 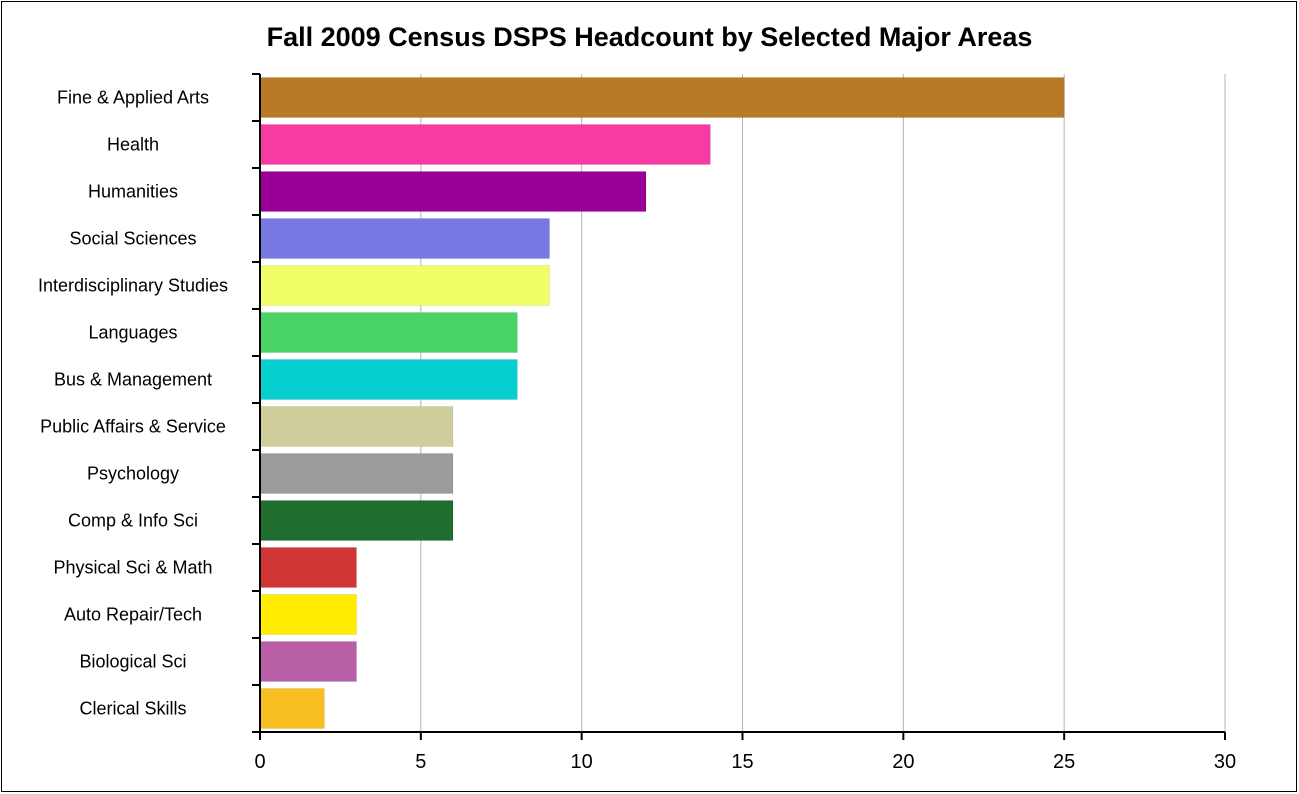 I want to click on category-label-8: Psychology, so click(x=133, y=474).